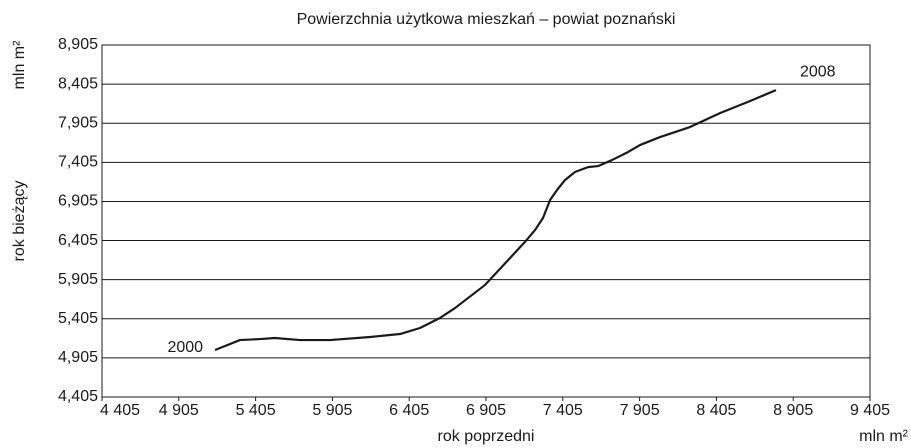 The image size is (911, 448). I want to click on x-tick-label: 6 405, so click(409, 410).